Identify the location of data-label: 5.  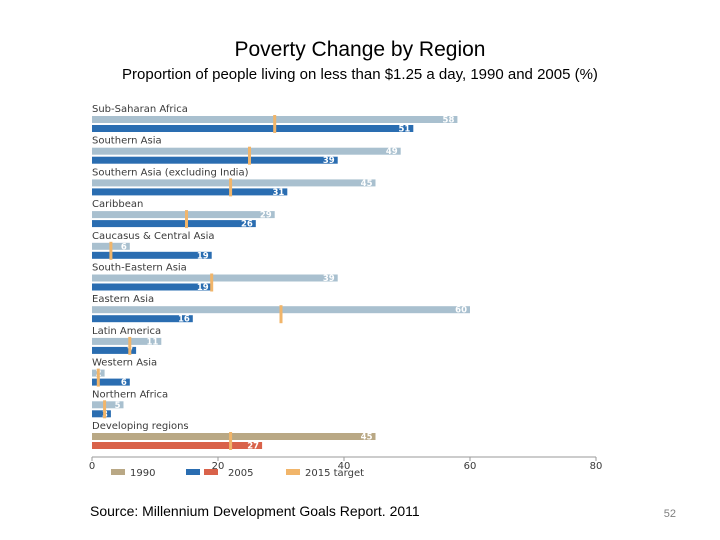
(118, 406).